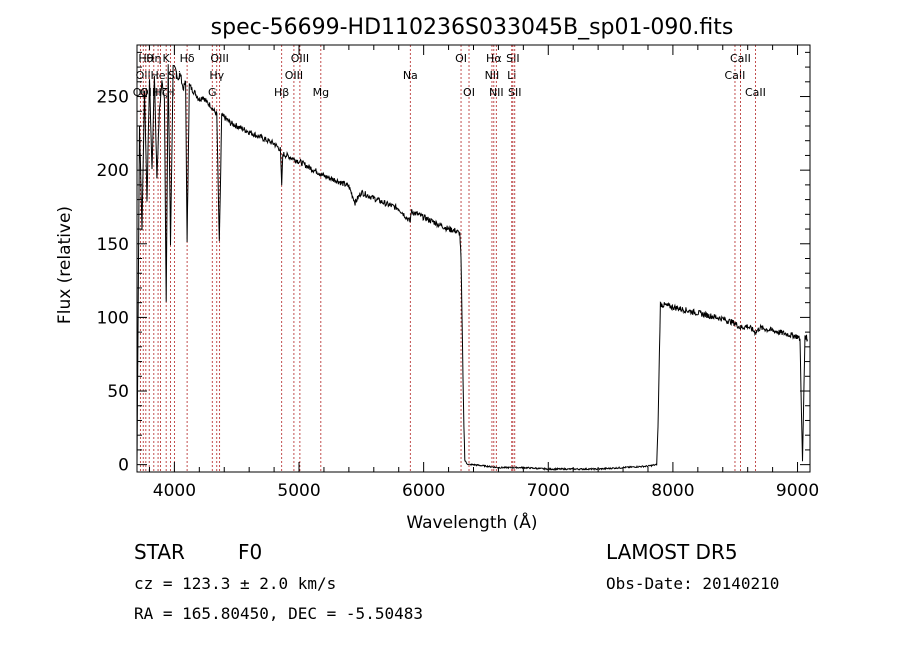 Image resolution: width=900 pixels, height=649 pixels. What do you see at coordinates (672, 491) in the screenshot?
I see `x-tick-label: 8000` at bounding box center [672, 491].